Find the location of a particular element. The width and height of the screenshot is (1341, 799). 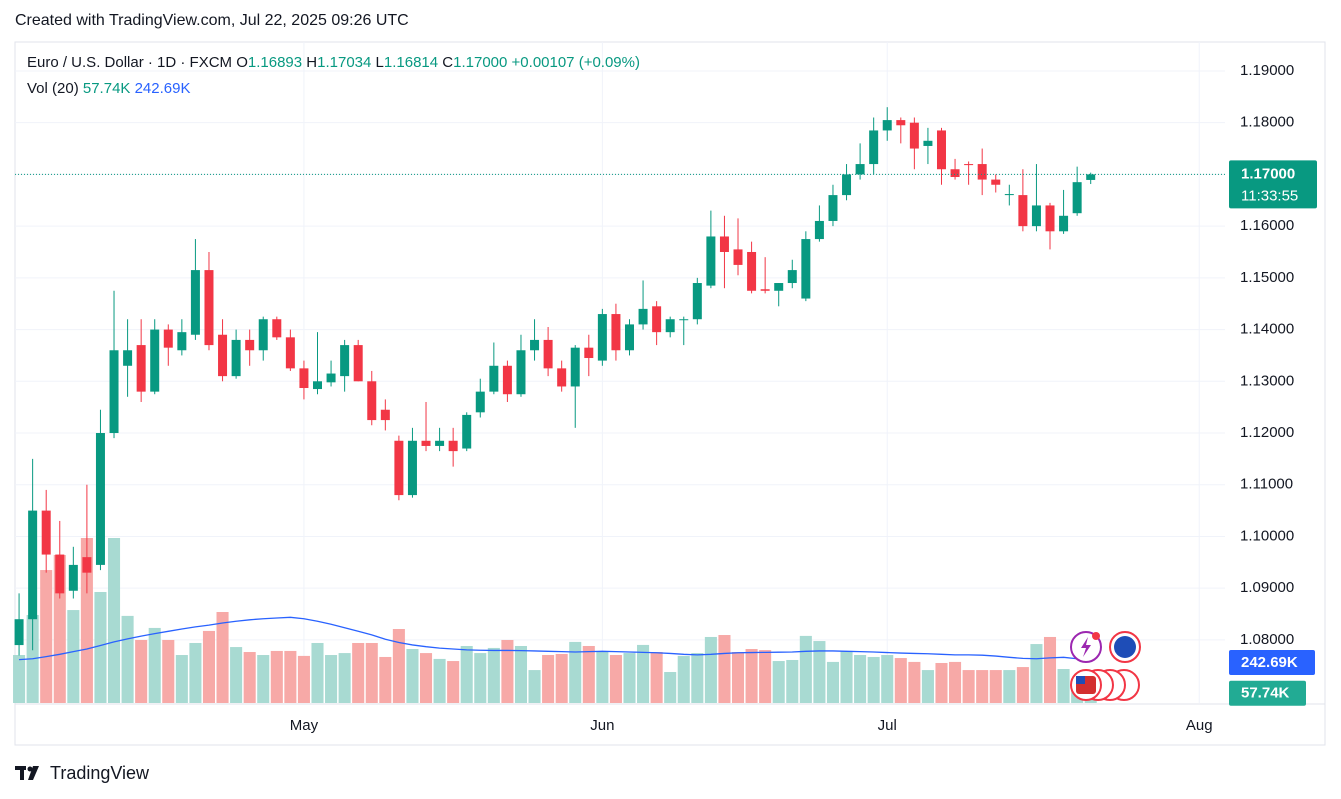

x-tick-label: Aug is located at coordinates (1199, 725).